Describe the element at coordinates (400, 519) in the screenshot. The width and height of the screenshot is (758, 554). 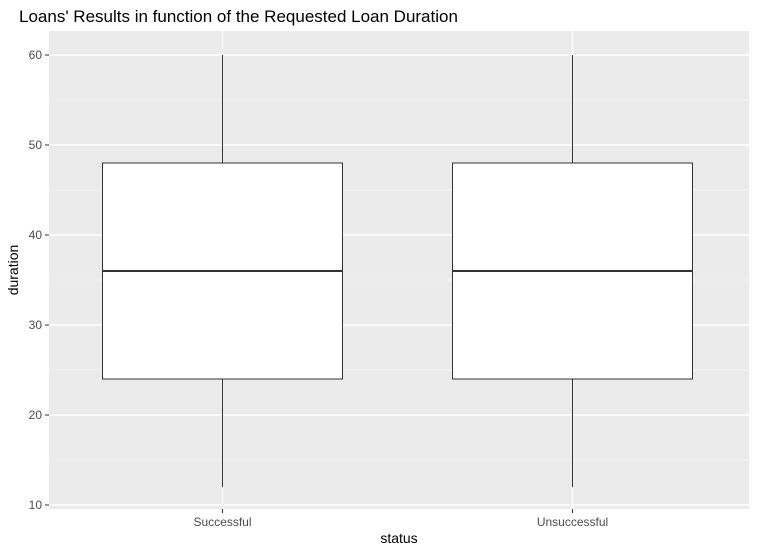
I see `x-axis-ticks: Successful Unsuccessful` at that location.